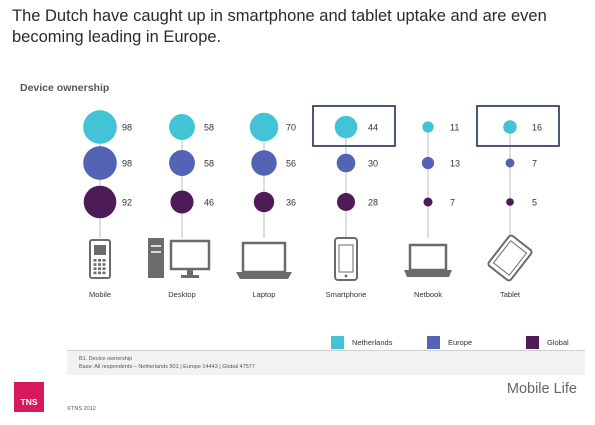  I want to click on bubble-global-netbook, so click(428, 202).